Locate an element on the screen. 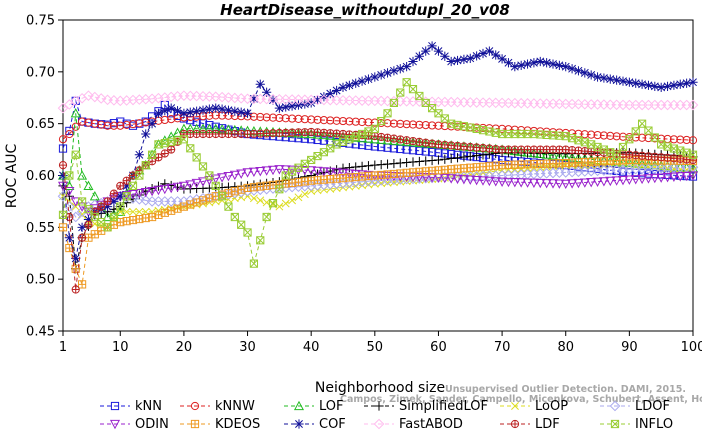  legend-label: kNNW is located at coordinates (235, 406).